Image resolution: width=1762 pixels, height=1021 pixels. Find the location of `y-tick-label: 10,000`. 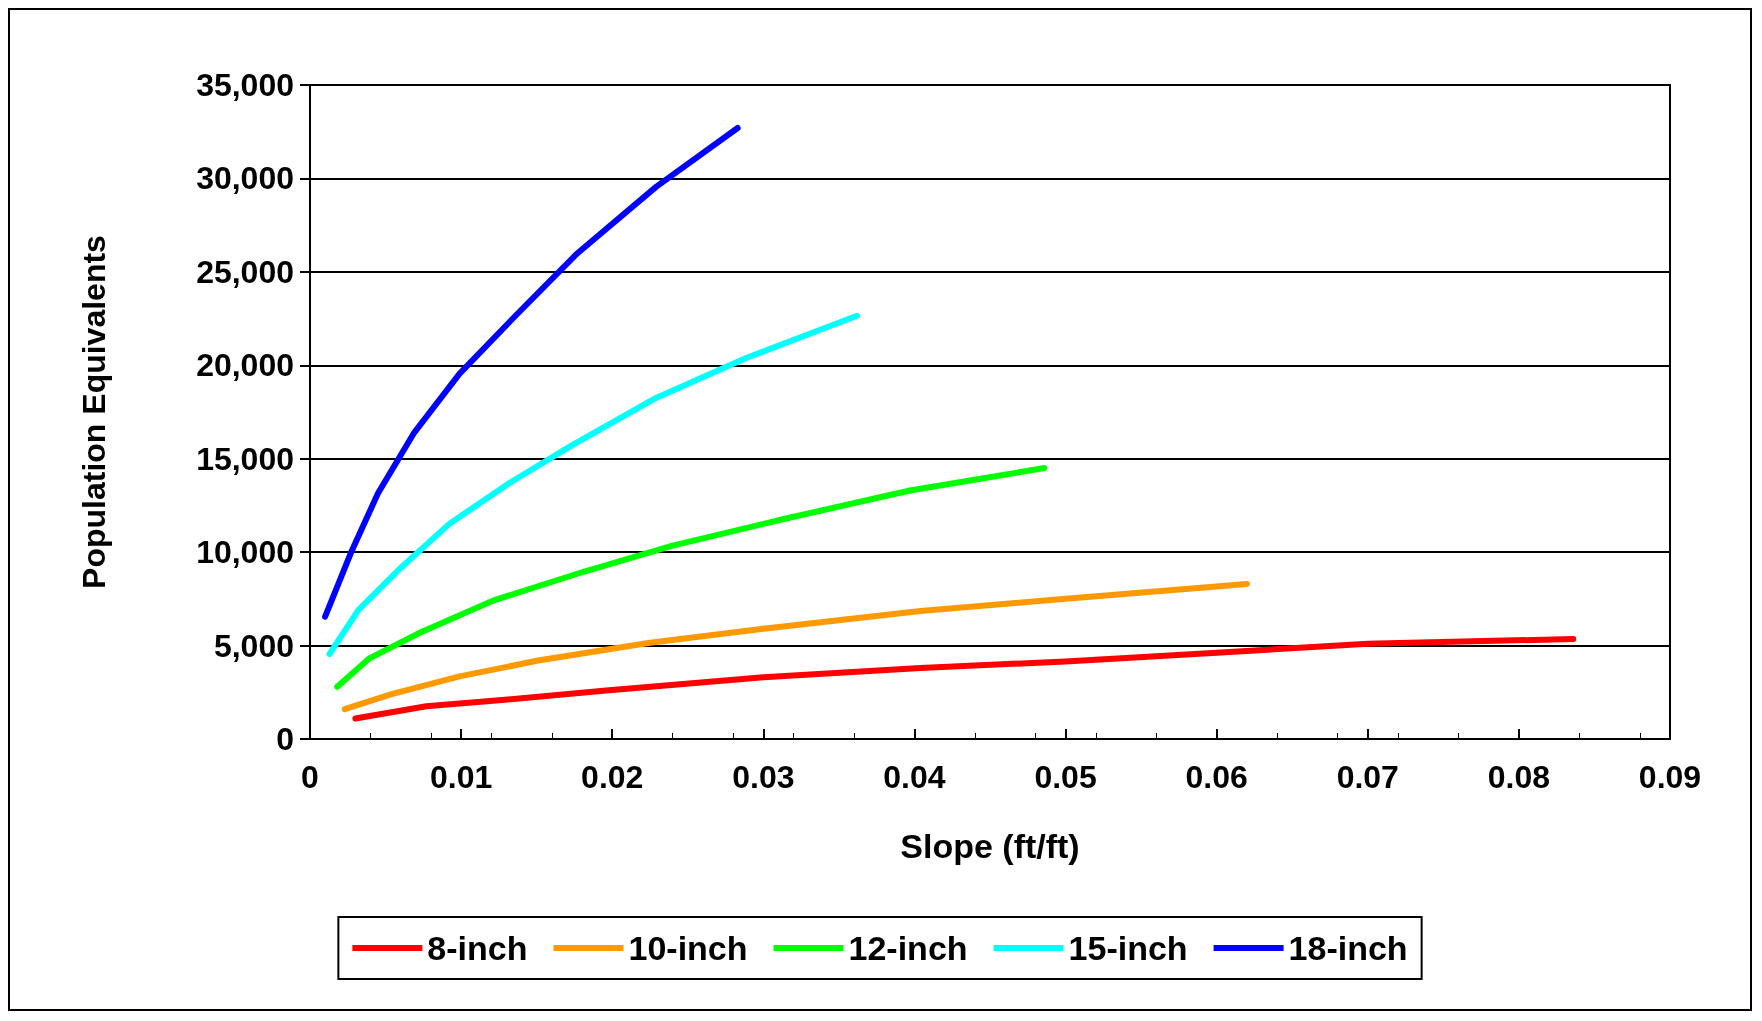

y-tick-label: 10,000 is located at coordinates (245, 552).